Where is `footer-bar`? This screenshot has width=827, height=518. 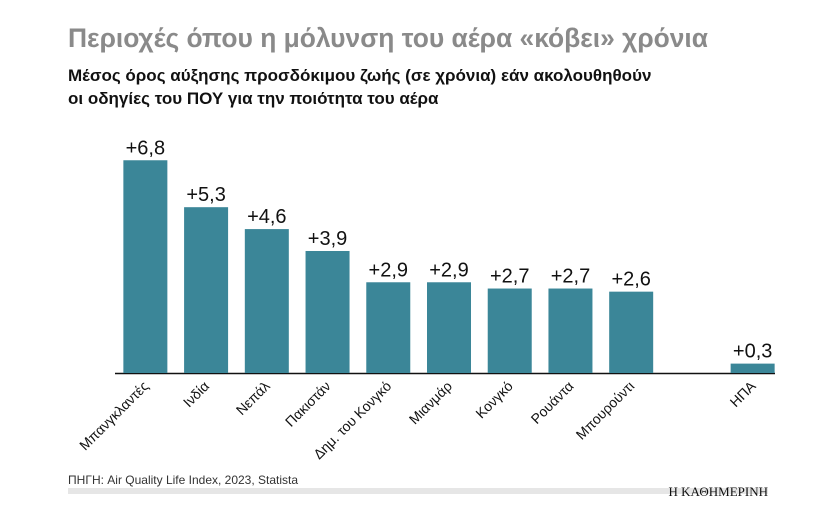
footer-bar is located at coordinates (418, 491).